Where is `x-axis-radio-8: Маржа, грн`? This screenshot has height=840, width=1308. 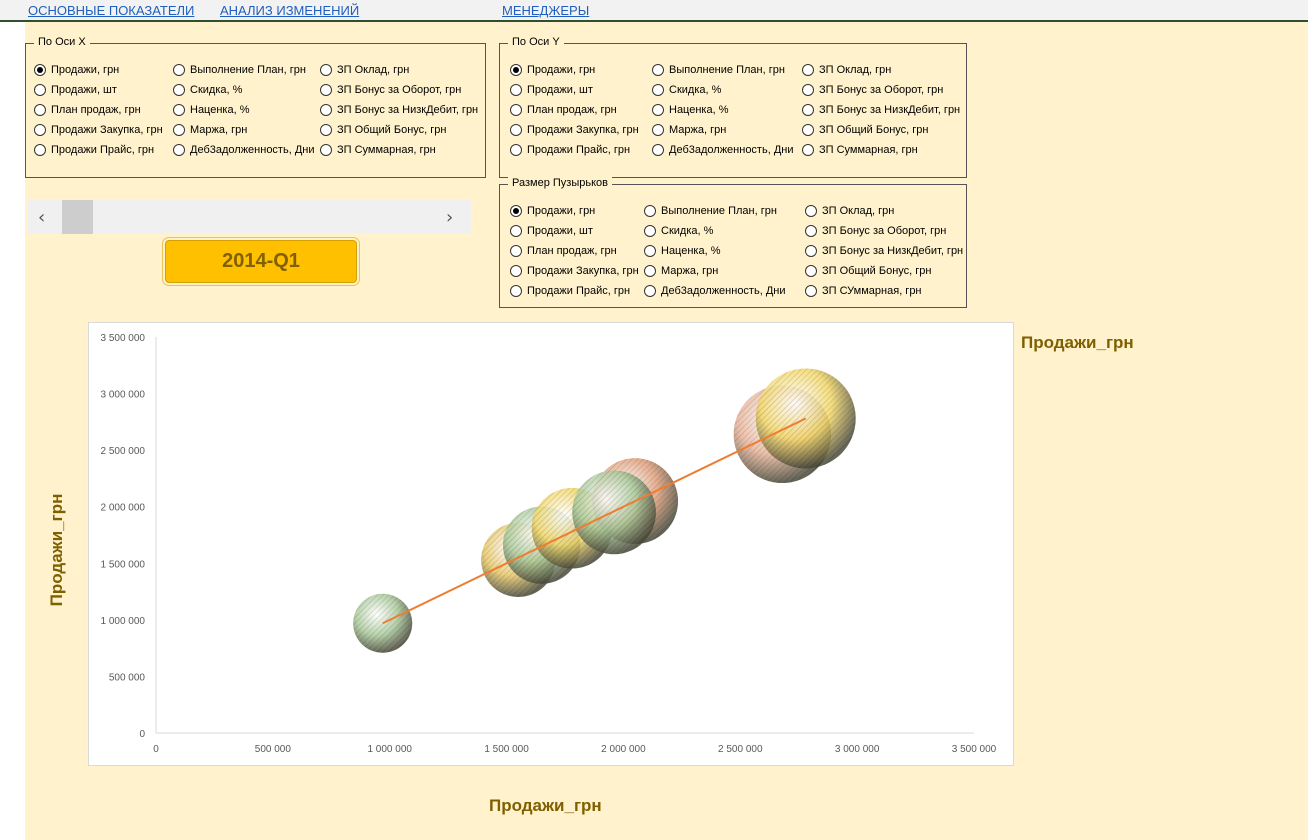
x-axis-radio-8: Маржа, грн is located at coordinates (210, 130).